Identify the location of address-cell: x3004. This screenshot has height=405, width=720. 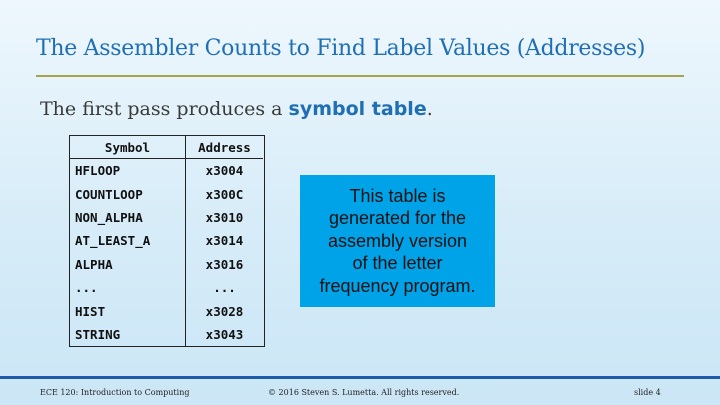
(224, 171).